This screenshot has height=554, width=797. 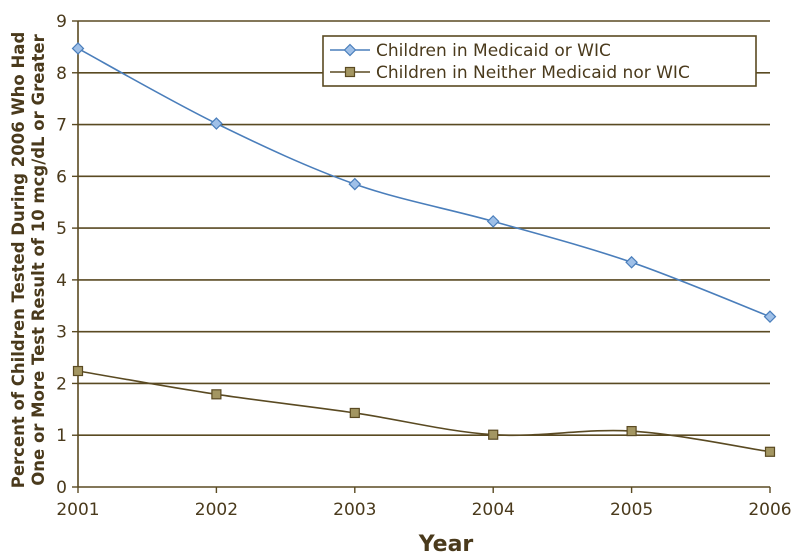 I want to click on y-tick-label: 8, so click(x=61, y=74).